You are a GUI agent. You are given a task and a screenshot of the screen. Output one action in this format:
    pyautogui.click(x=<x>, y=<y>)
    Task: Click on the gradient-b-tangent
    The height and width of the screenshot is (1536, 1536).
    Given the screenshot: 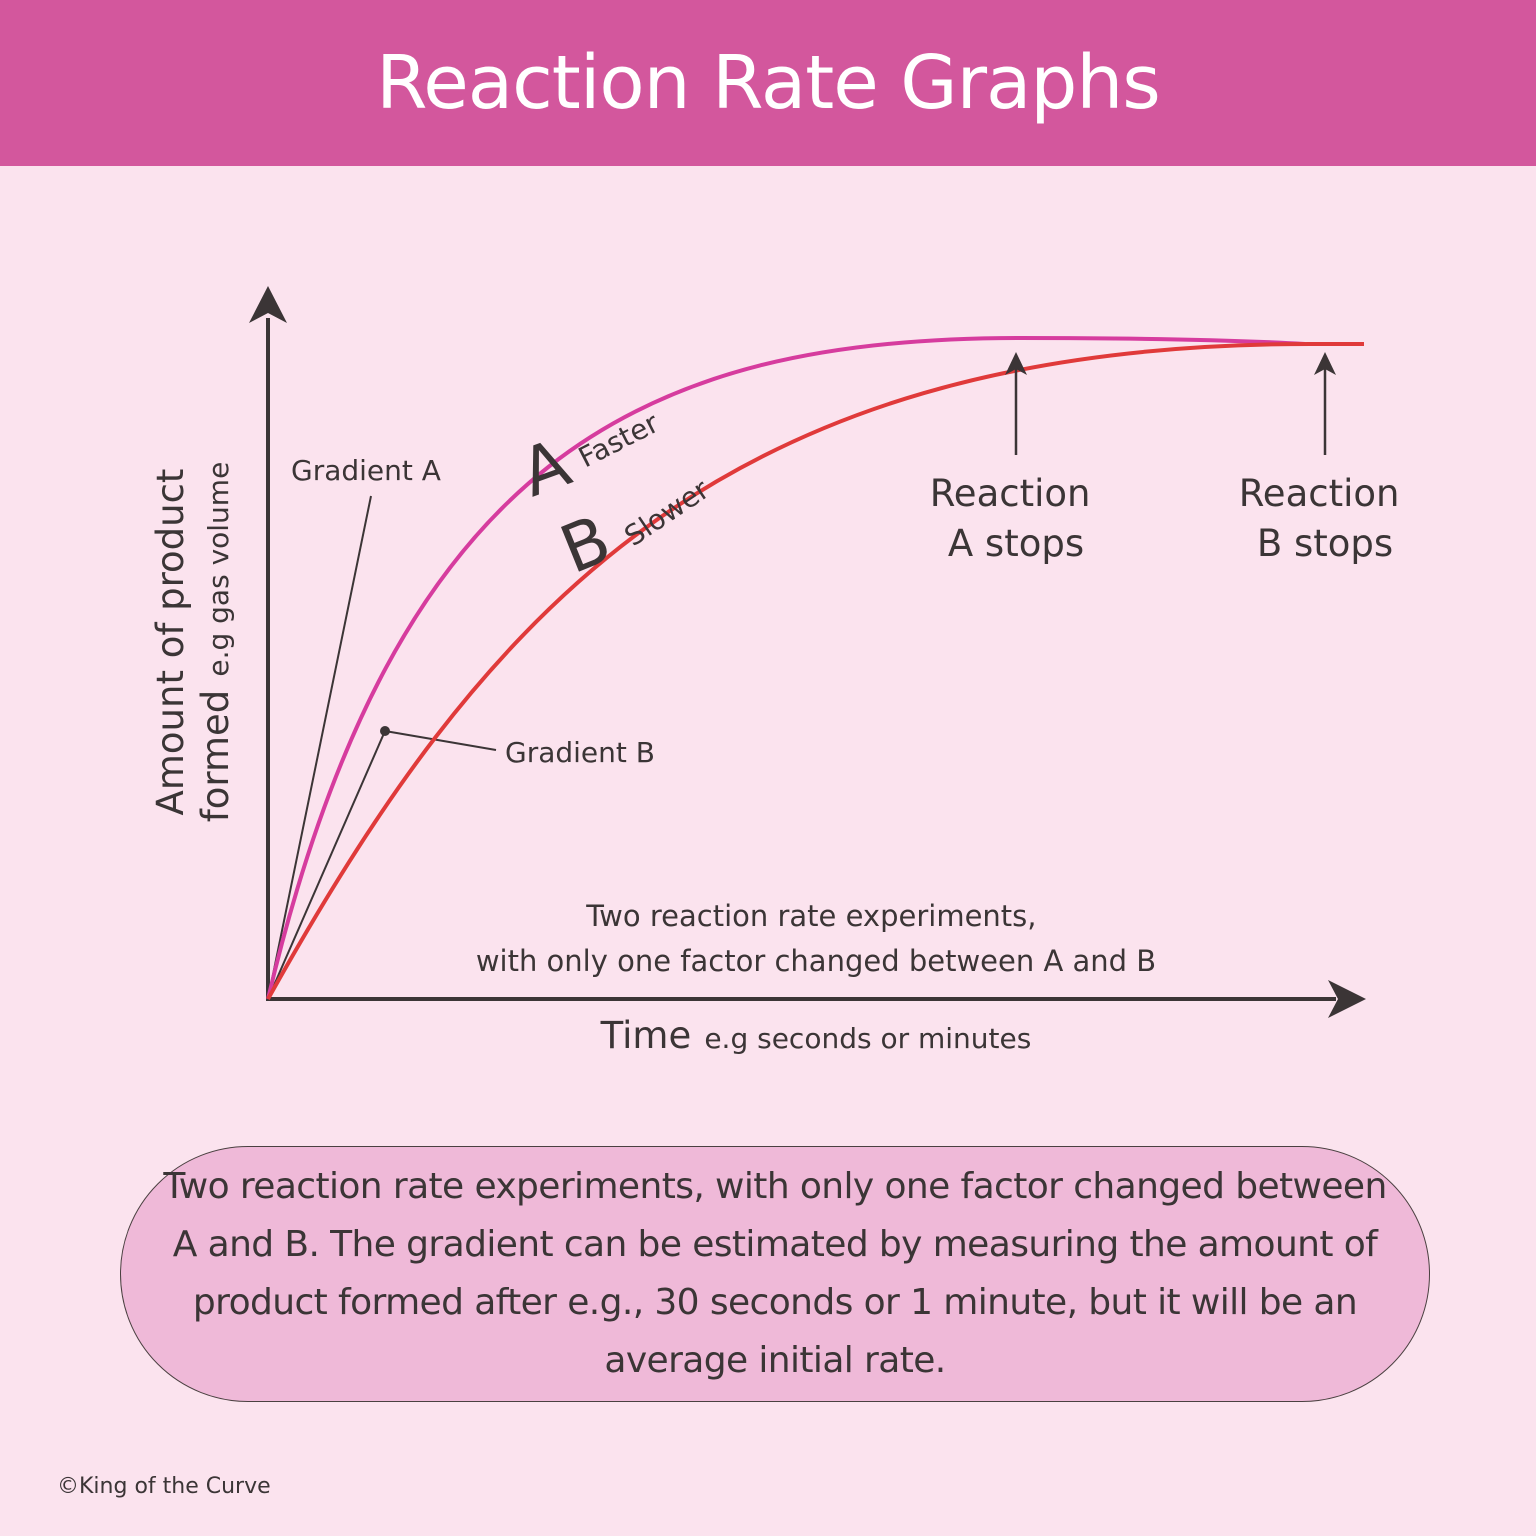 What is the action you would take?
    pyautogui.click(x=326, y=865)
    